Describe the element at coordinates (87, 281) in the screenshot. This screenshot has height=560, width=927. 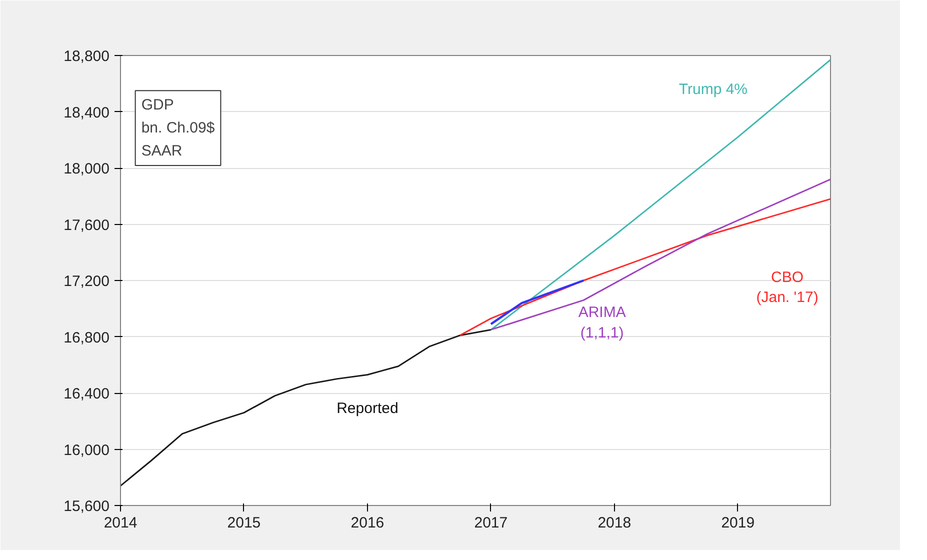
I see `y-tick-label: 17,200` at that location.